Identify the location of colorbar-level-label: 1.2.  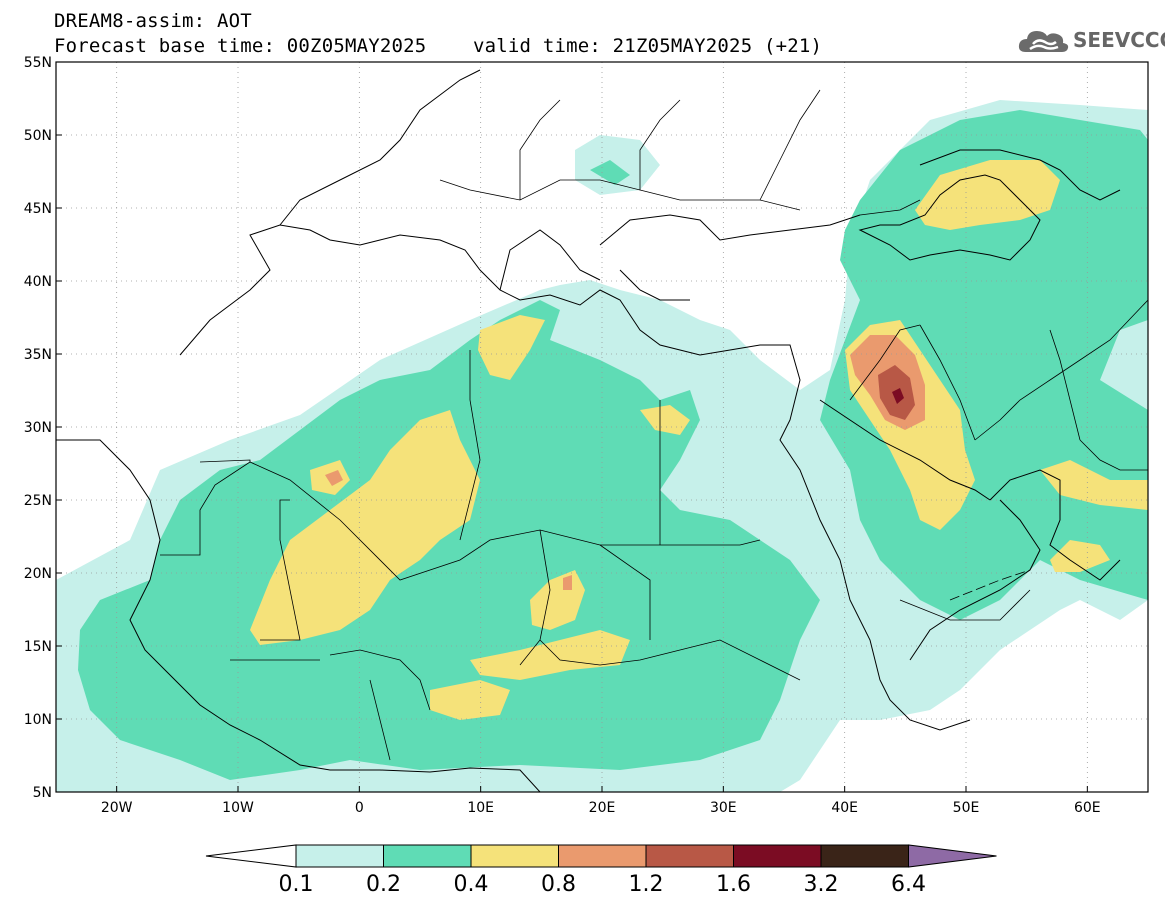
(646, 884).